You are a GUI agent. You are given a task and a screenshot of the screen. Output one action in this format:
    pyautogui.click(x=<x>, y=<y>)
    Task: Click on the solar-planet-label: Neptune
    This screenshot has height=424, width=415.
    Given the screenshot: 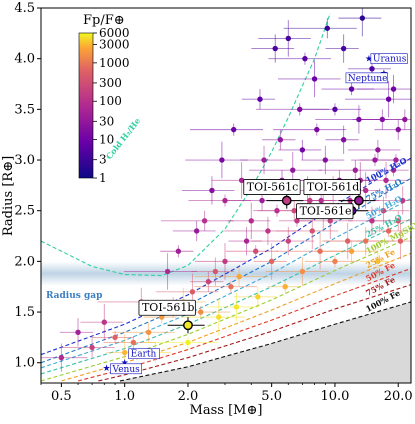 What is the action you would take?
    pyautogui.click(x=368, y=79)
    